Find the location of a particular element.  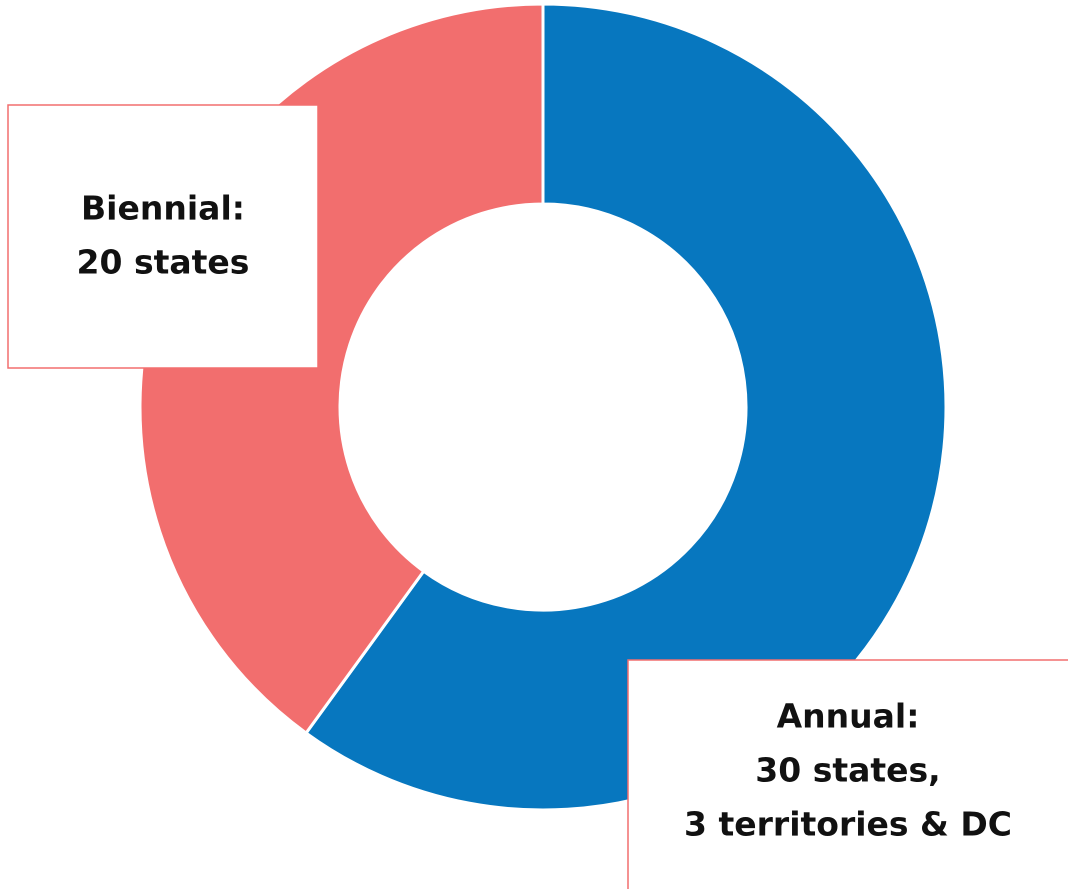

data-label: 20 states is located at coordinates (163, 262).